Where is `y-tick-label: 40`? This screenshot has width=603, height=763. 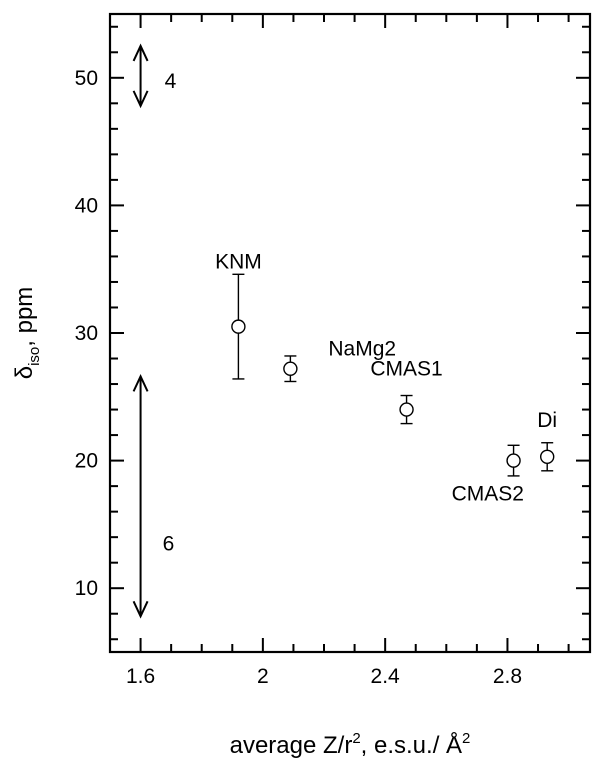
y-tick-label: 40 is located at coordinates (86, 205).